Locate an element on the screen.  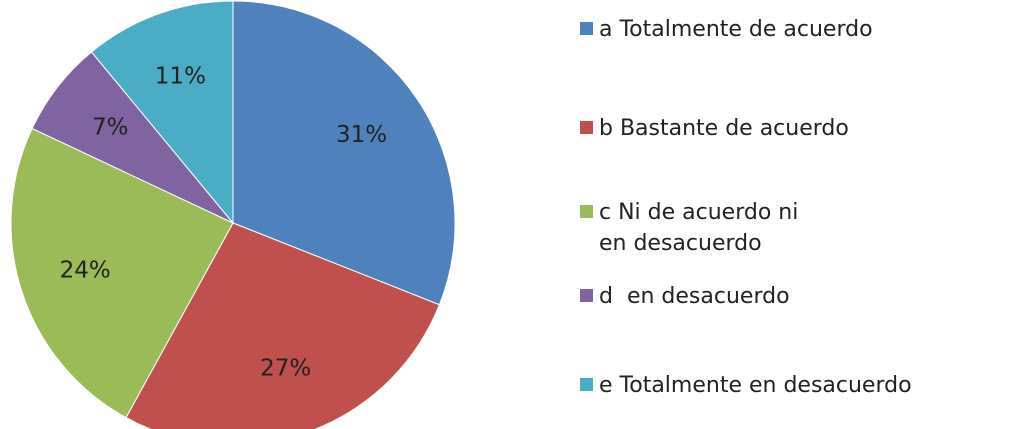
slice-data-label-b: 27% is located at coordinates (285, 369).